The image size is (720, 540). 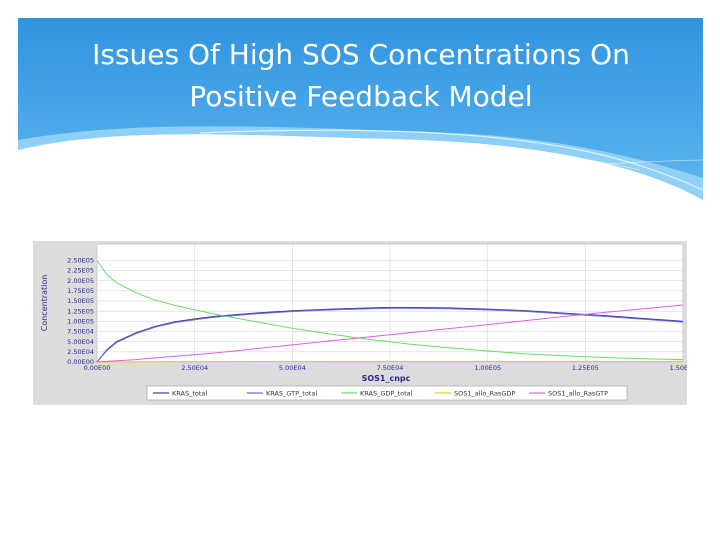 What do you see at coordinates (361, 54) in the screenshot?
I see `title-line-1: Issues Of High SOS Concentrations On` at bounding box center [361, 54].